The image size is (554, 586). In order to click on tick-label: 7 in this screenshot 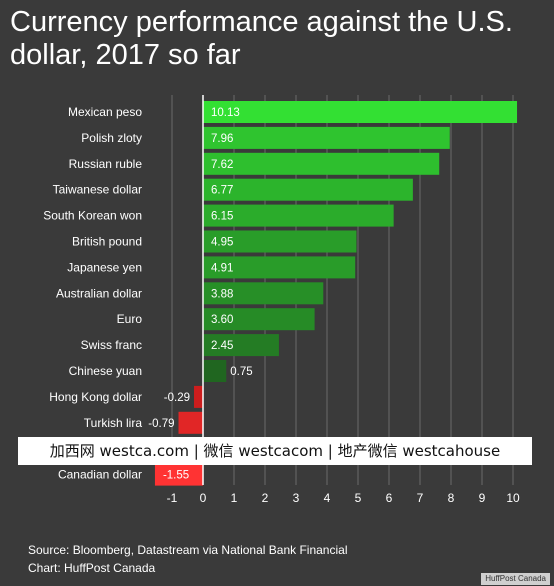, I will do `click(420, 498)`.